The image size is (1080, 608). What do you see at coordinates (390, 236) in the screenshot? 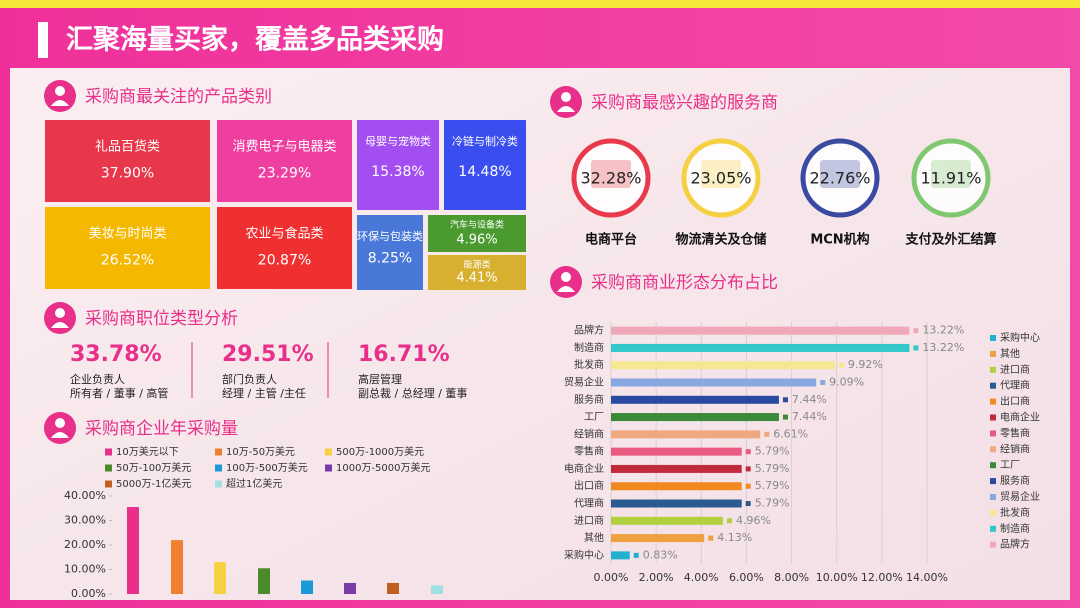
I see `treemap-label: 环保与包装类` at bounding box center [390, 236].